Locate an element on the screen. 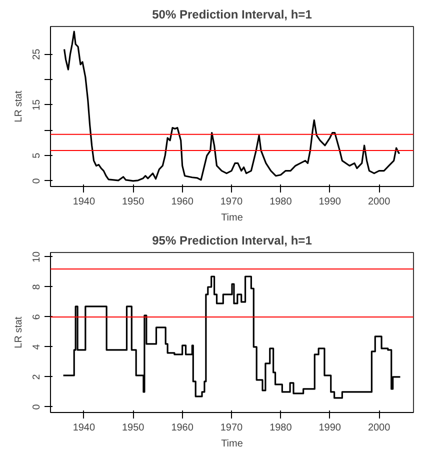  chart-title: 95% Prediction Interval, h=1 is located at coordinates (232, 241).